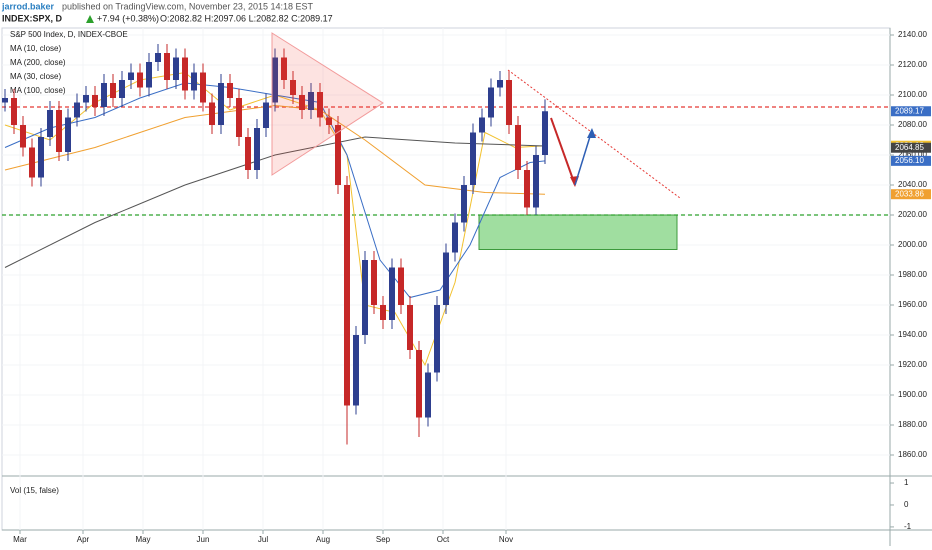 Image resolution: width=932 pixels, height=550 pixels. What do you see at coordinates (246, 18) in the screenshot?
I see `ohlc: O:2082.82 H:2097.06 L:2082.82 C:2089.17` at bounding box center [246, 18].